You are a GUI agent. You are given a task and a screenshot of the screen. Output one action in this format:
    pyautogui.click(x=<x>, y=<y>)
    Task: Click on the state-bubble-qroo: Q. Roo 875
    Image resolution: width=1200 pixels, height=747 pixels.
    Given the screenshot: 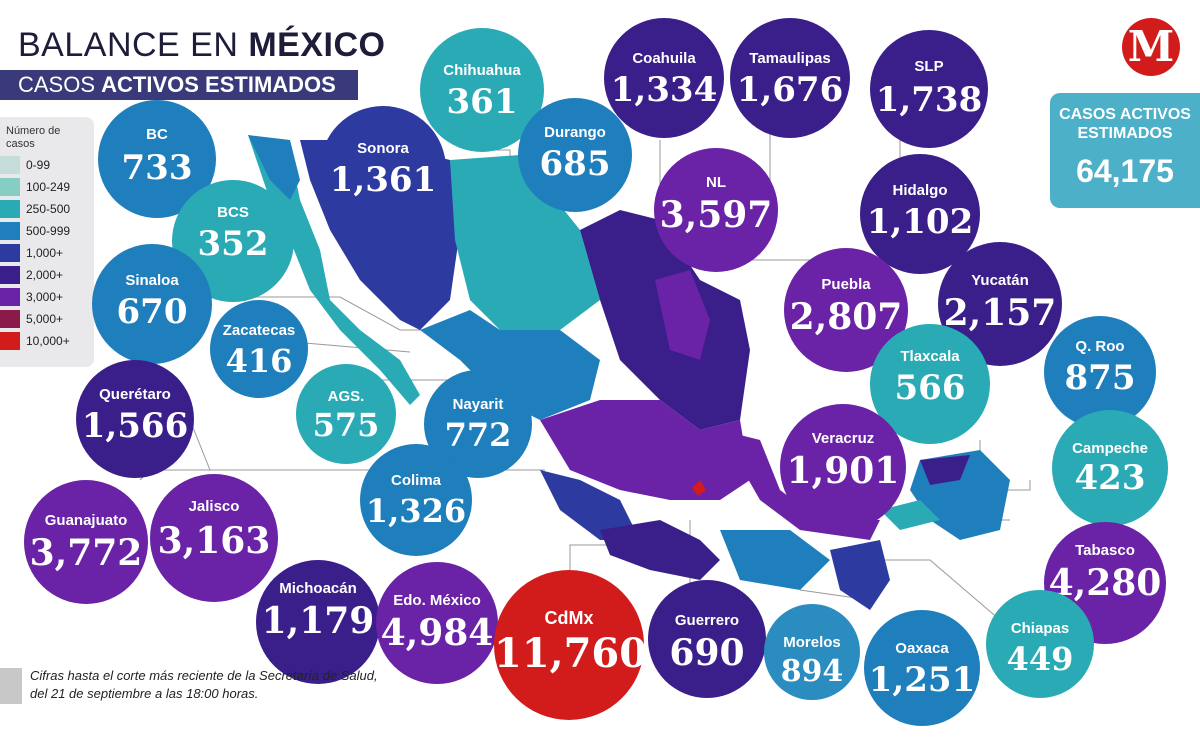 What is the action you would take?
    pyautogui.click(x=1100, y=372)
    